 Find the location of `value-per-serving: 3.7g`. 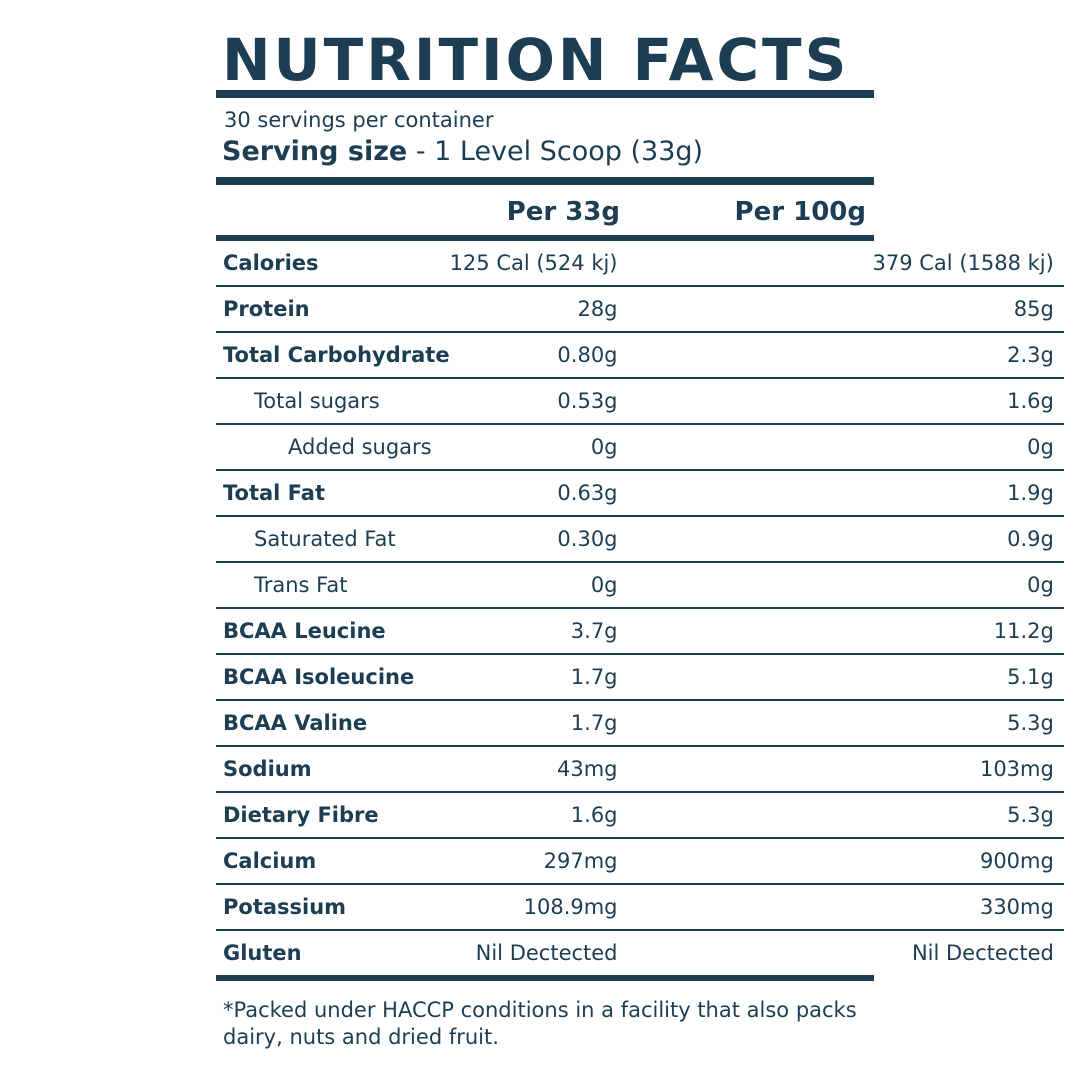

value-per-serving: 3.7g is located at coordinates (661, 631).